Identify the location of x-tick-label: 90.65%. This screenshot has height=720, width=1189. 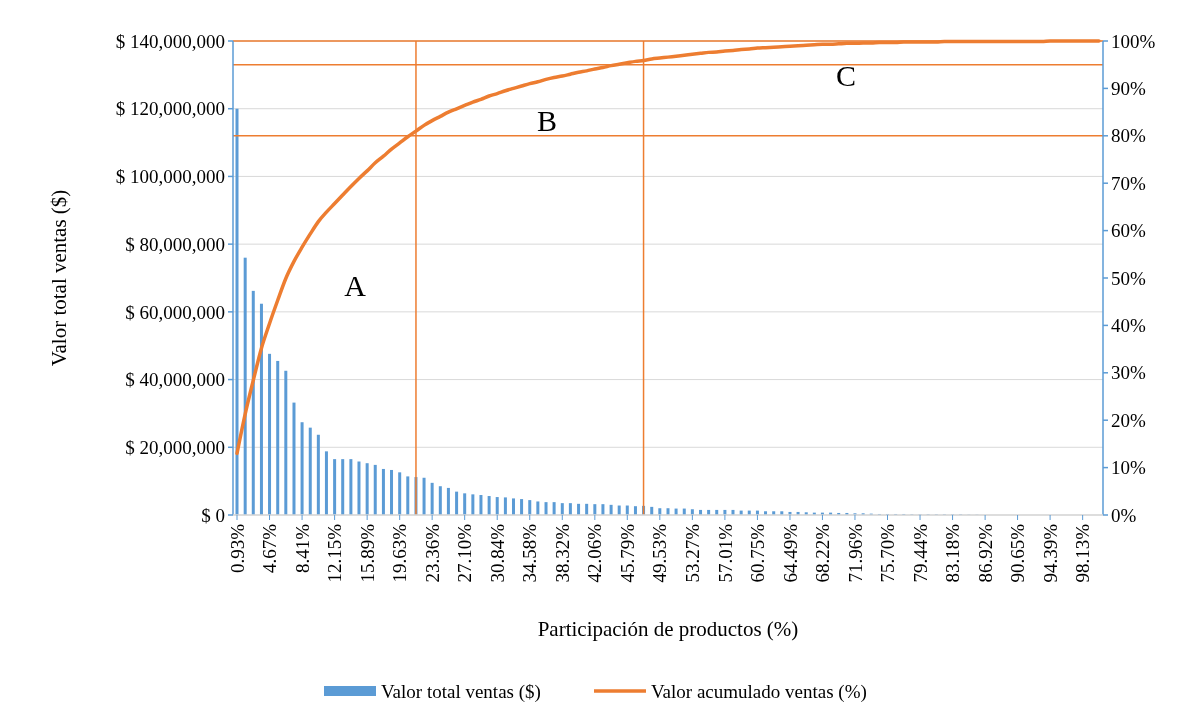
(1018, 553).